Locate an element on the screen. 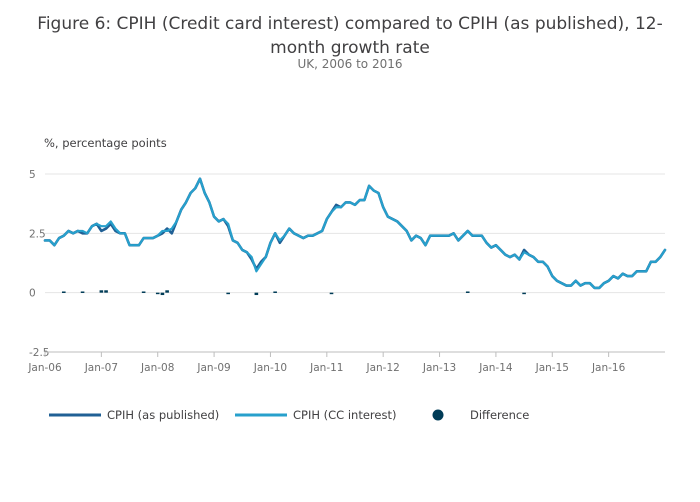 This screenshot has height=502, width=700. legend-item-published: CPIH (as published) is located at coordinates (134, 415).